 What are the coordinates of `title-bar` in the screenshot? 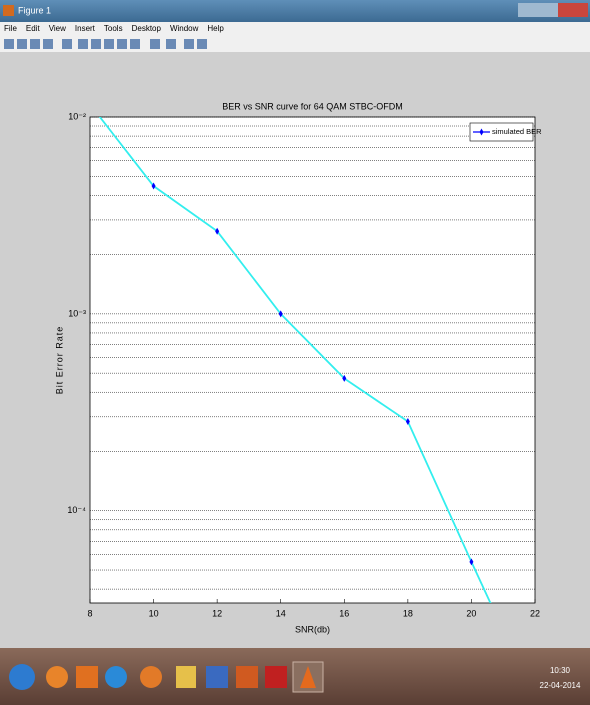 It's located at (295, 11).